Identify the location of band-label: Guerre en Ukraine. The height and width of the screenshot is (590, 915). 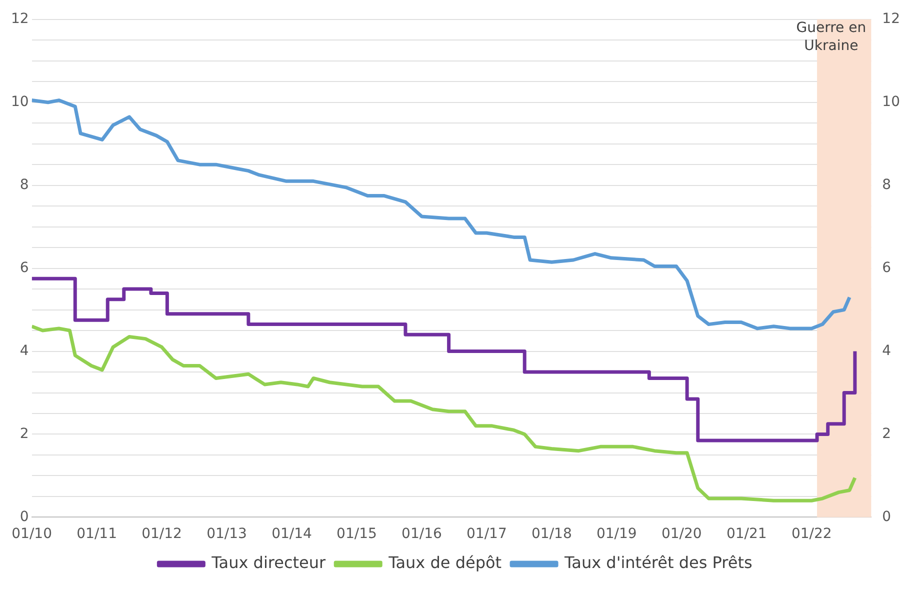
(831, 37).